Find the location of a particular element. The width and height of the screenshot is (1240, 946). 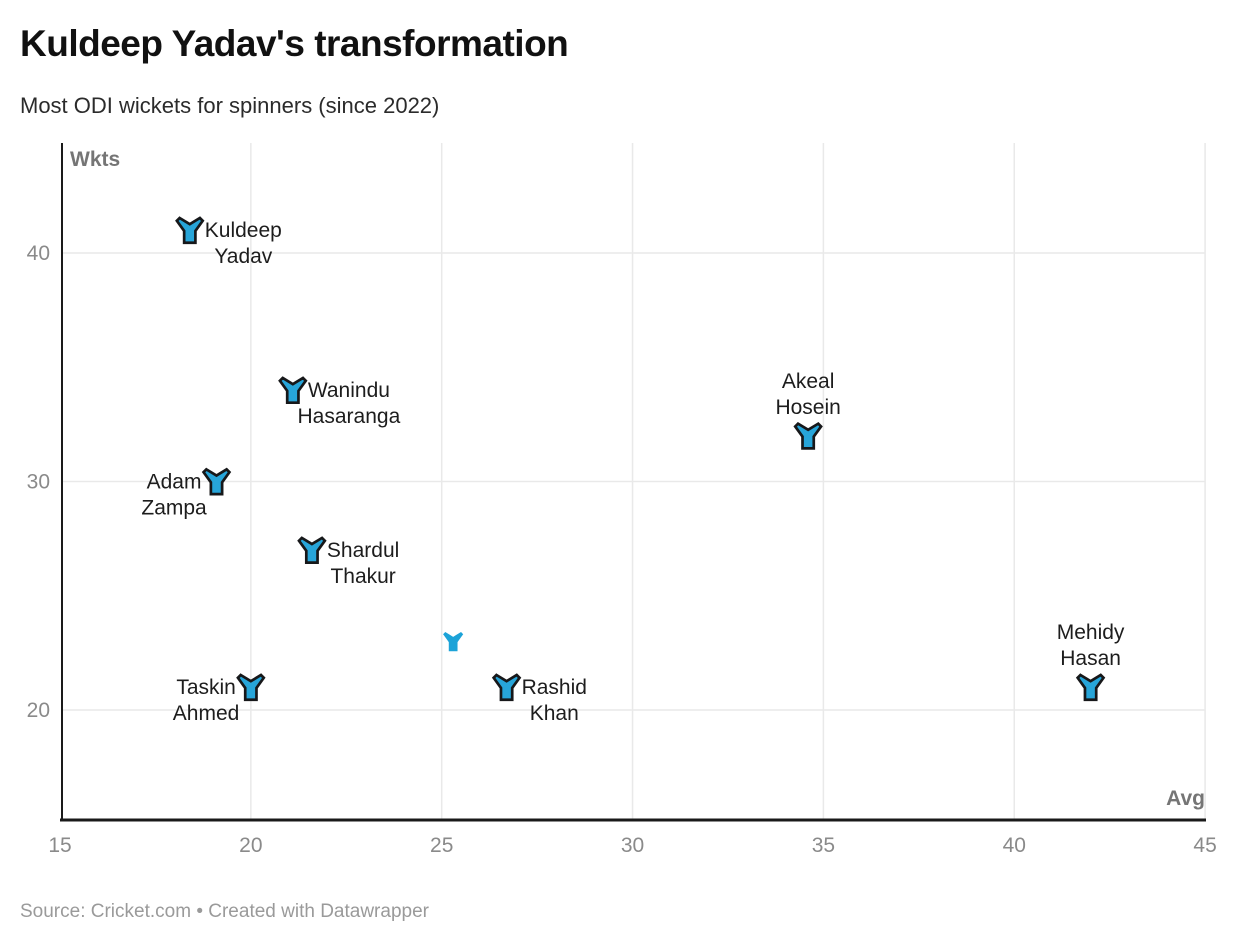

point-label-kuldeep-yadav: Yadav is located at coordinates (243, 256).